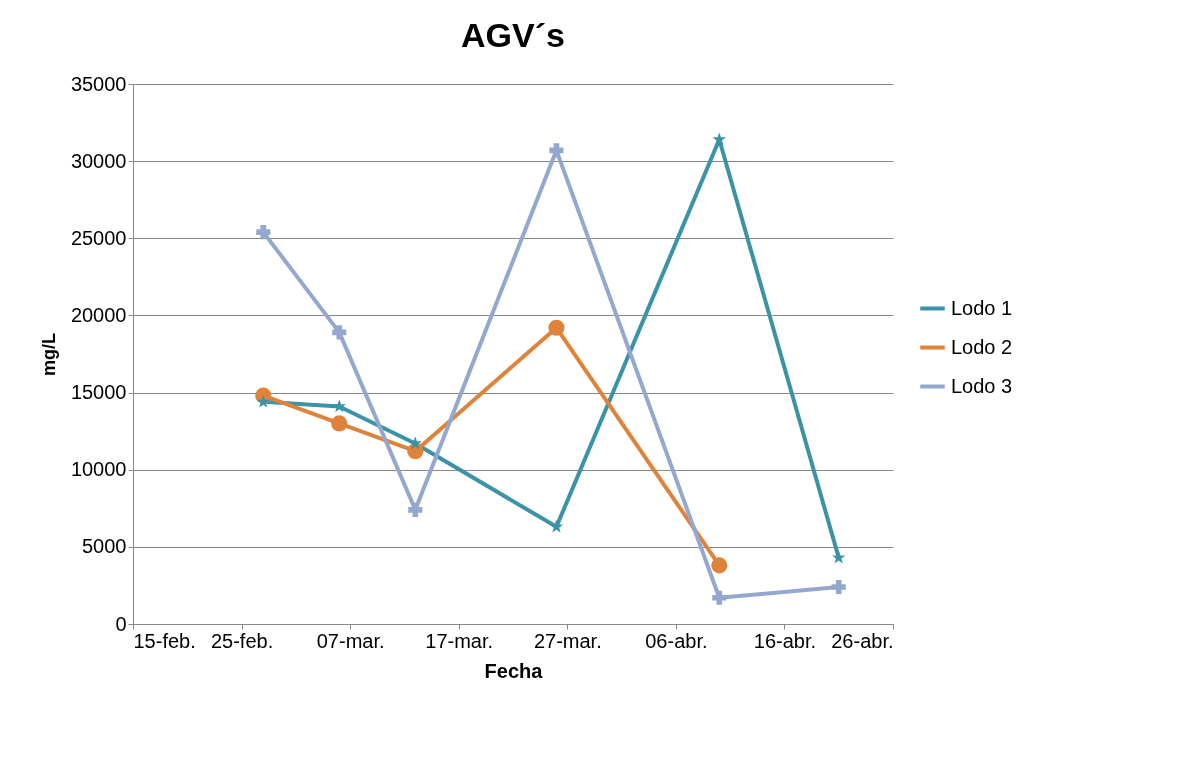 This screenshot has height=780, width=1190. I want to click on legend-label: Lodo 2, so click(982, 346).